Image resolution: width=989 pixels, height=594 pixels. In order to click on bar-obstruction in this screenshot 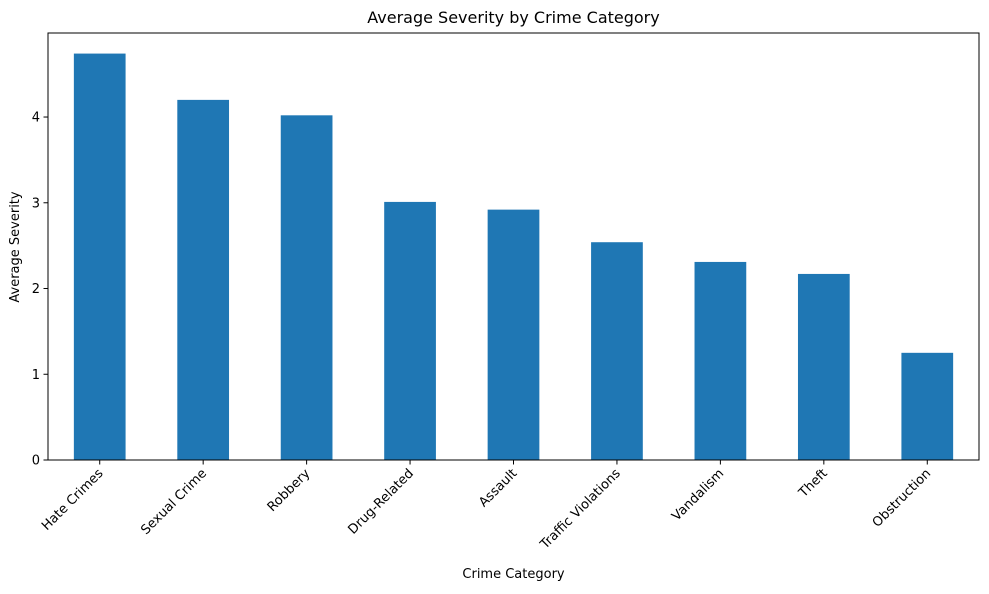, I will do `click(927, 406)`.